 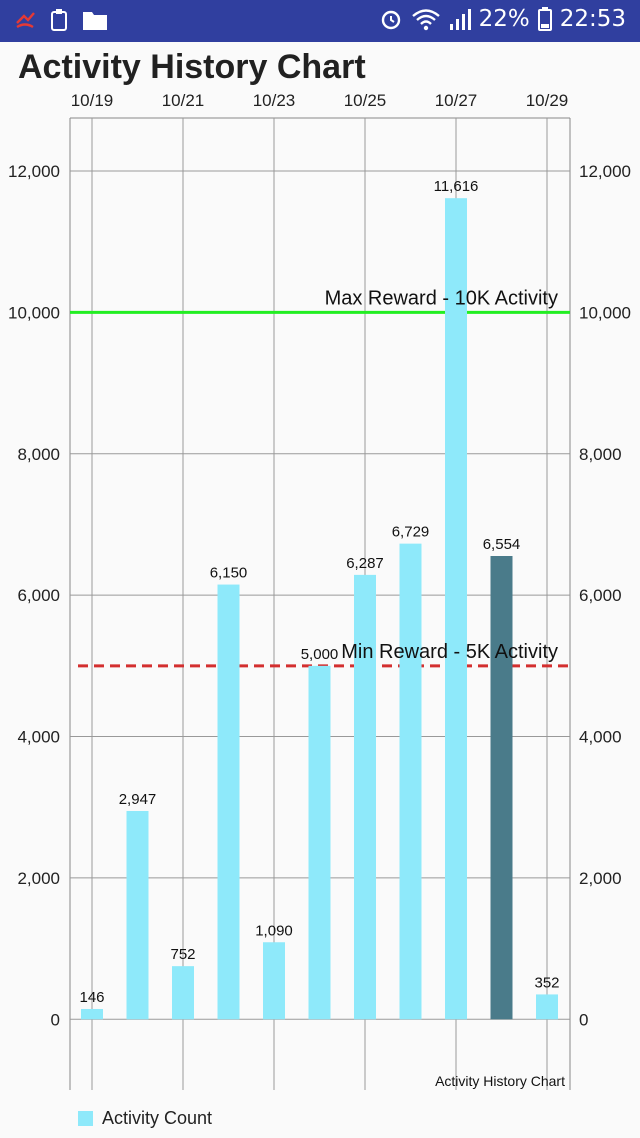 I want to click on battery-icon, so click(x=544, y=19).